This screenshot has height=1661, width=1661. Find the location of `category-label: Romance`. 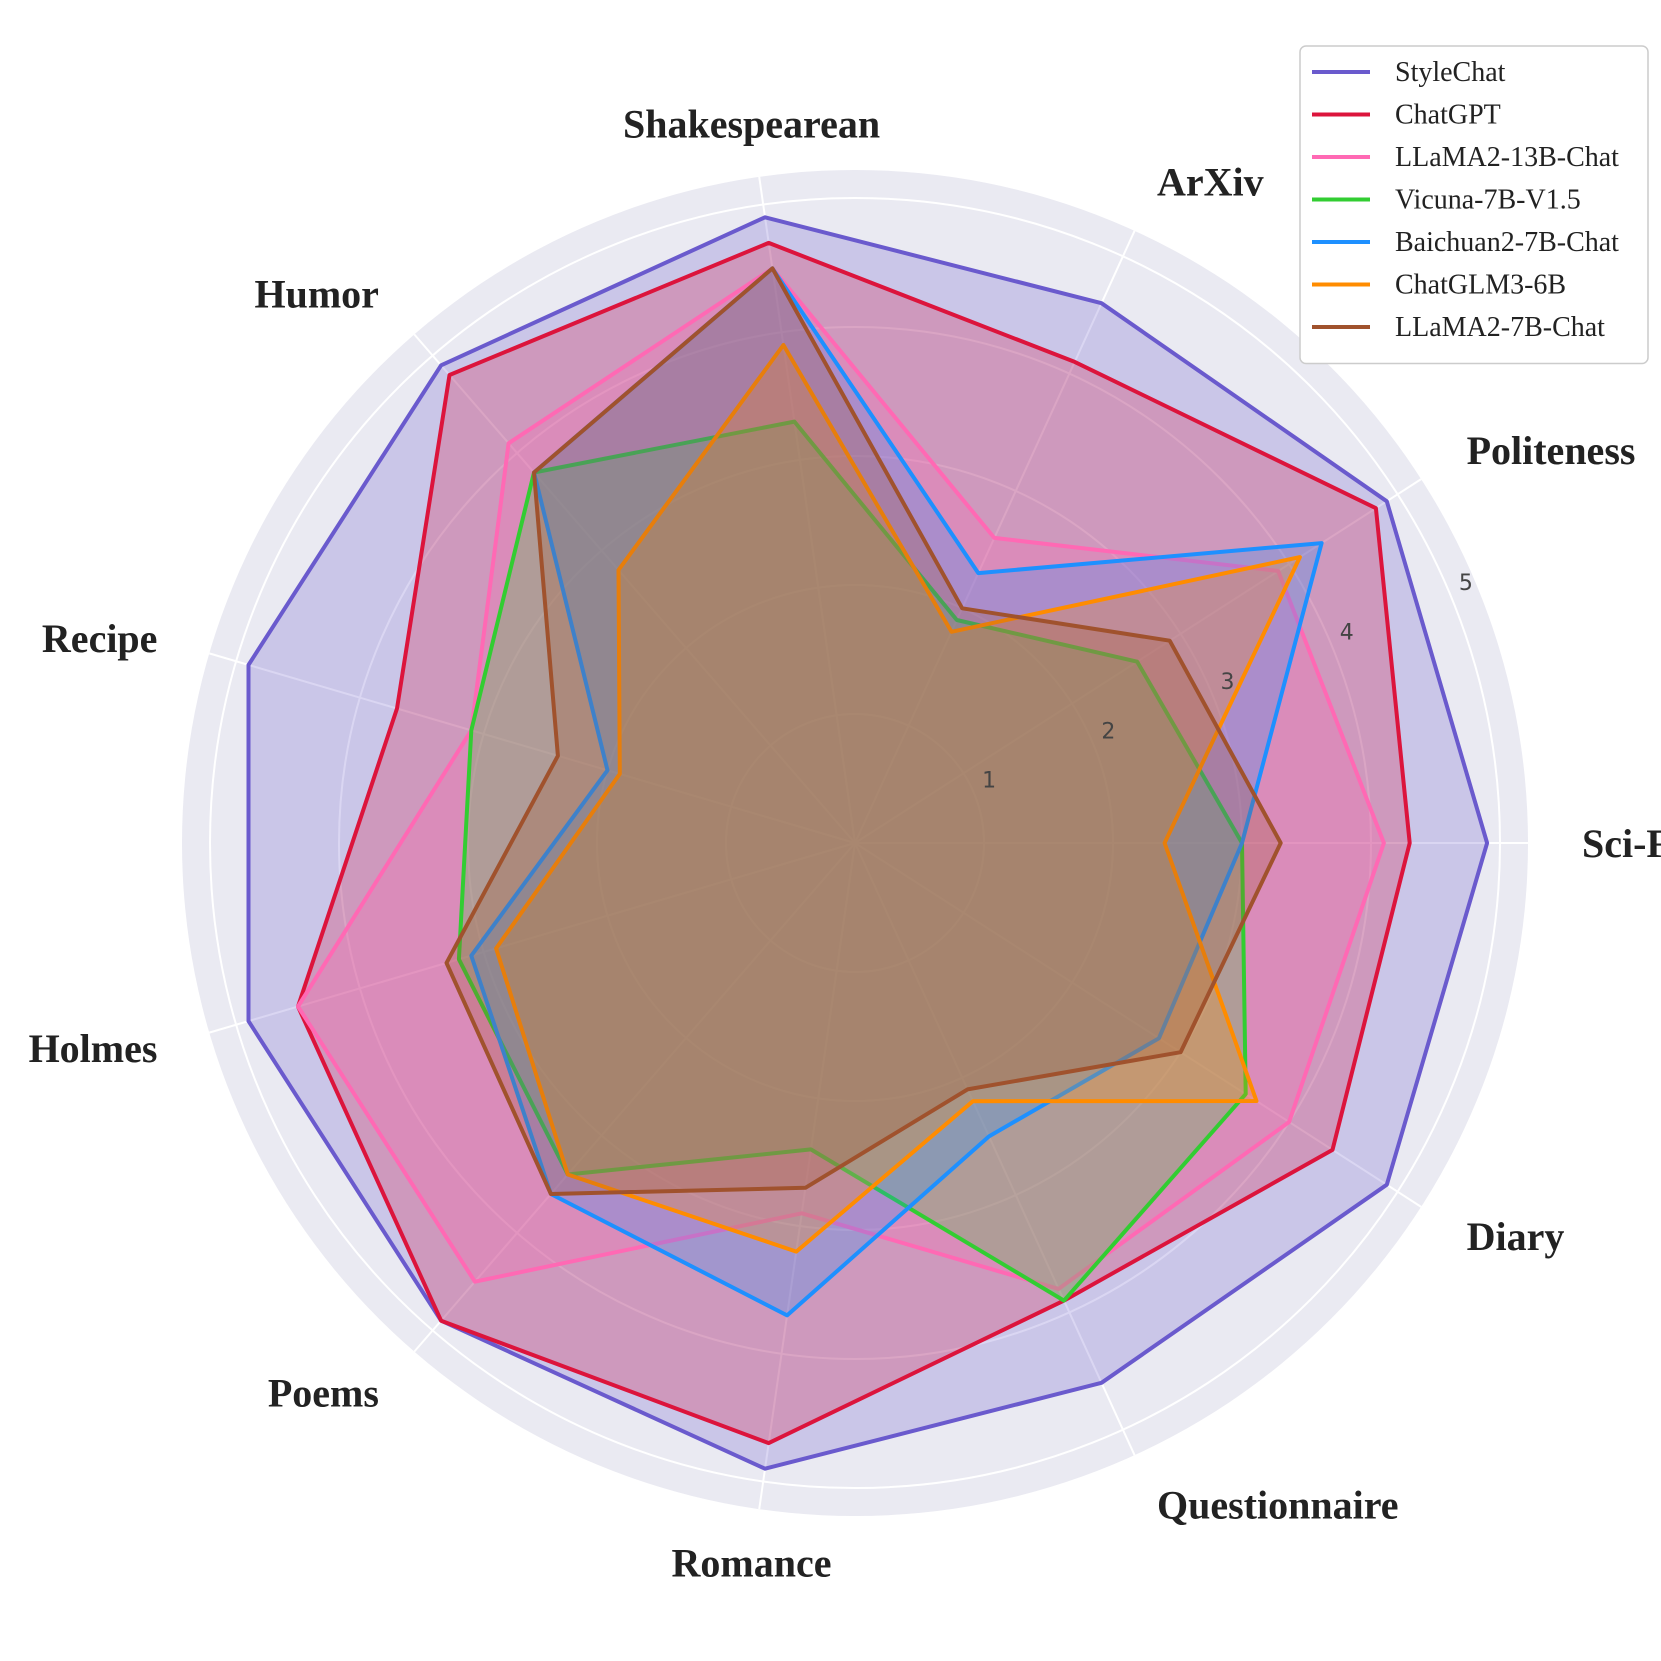

category-label: Romance is located at coordinates (752, 1563).